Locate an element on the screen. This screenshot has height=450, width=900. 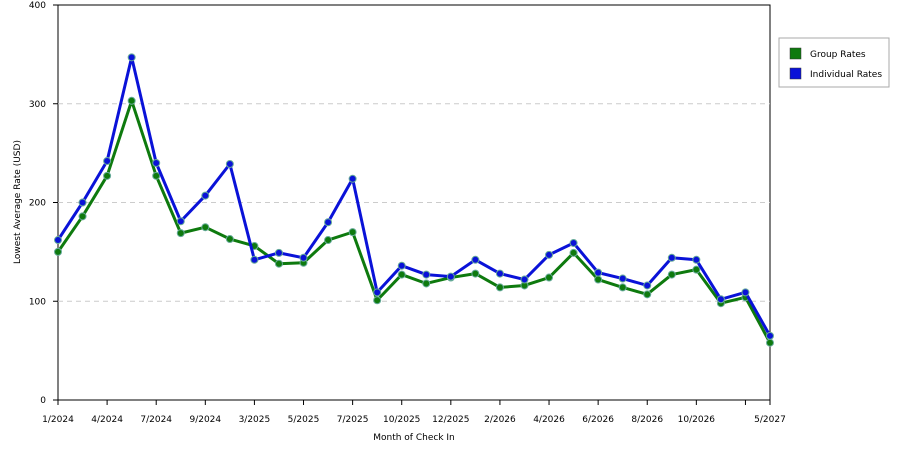
x-tick-label: 7/2024 is located at coordinates (156, 420).